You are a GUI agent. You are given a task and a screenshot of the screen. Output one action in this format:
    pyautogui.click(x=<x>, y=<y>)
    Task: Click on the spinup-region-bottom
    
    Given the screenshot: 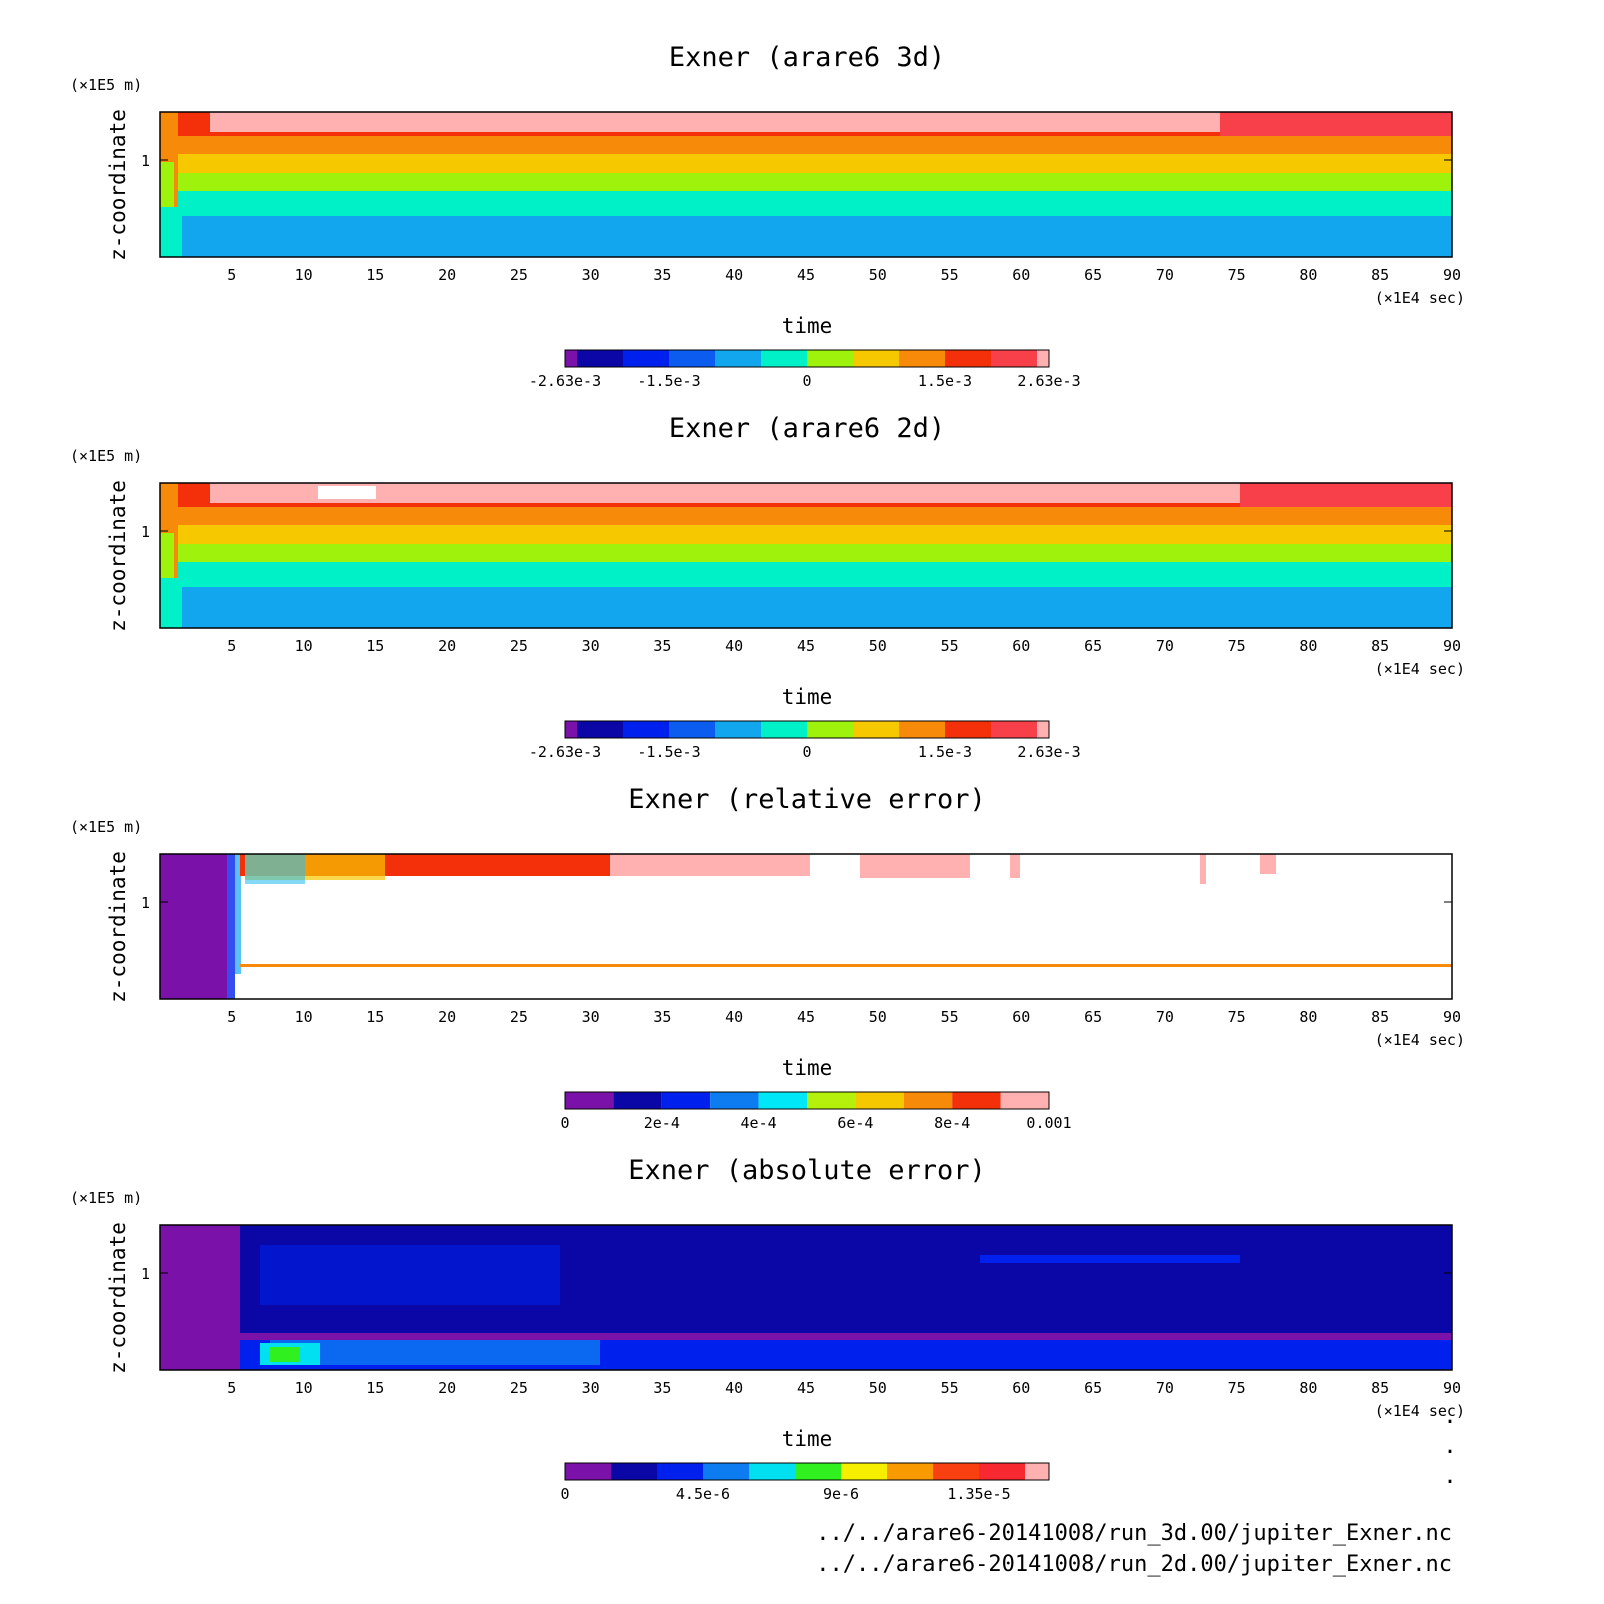 What is the action you would take?
    pyautogui.click(x=171, y=603)
    